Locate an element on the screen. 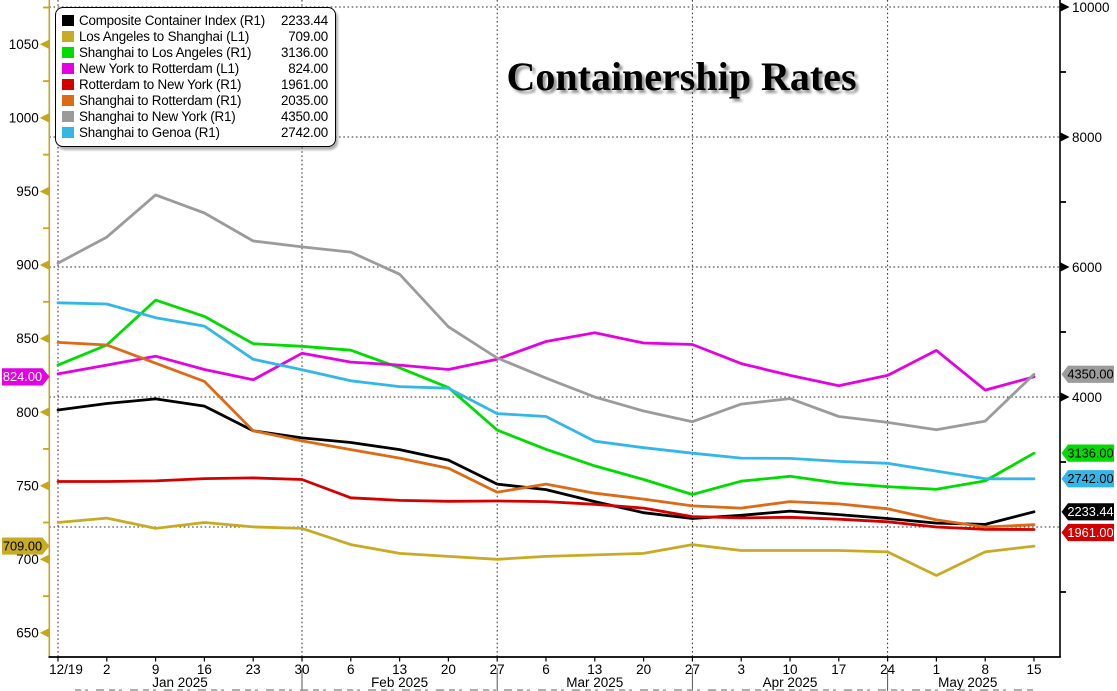 The width and height of the screenshot is (1117, 691). legend-label: Composite Container Index (R1) is located at coordinates (172, 20).